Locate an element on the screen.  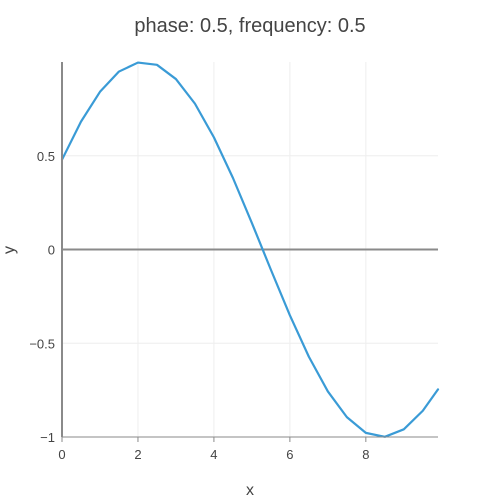
x-tick-label: 2 is located at coordinates (137, 454).